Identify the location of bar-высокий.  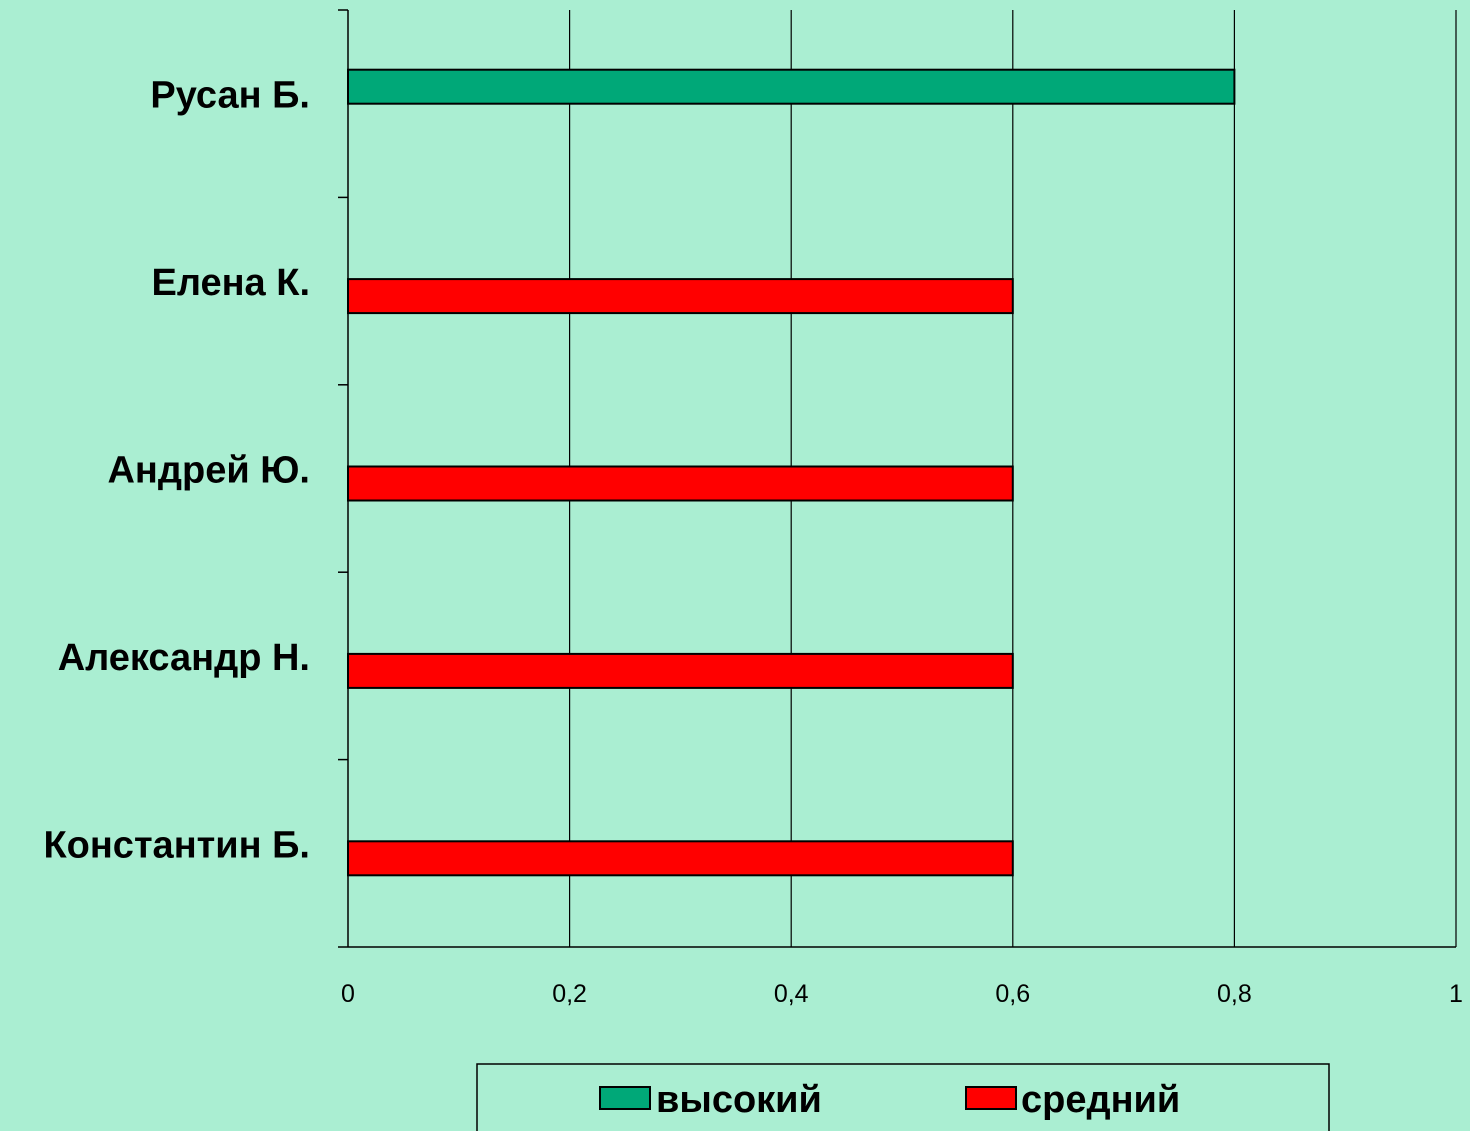
(791, 86).